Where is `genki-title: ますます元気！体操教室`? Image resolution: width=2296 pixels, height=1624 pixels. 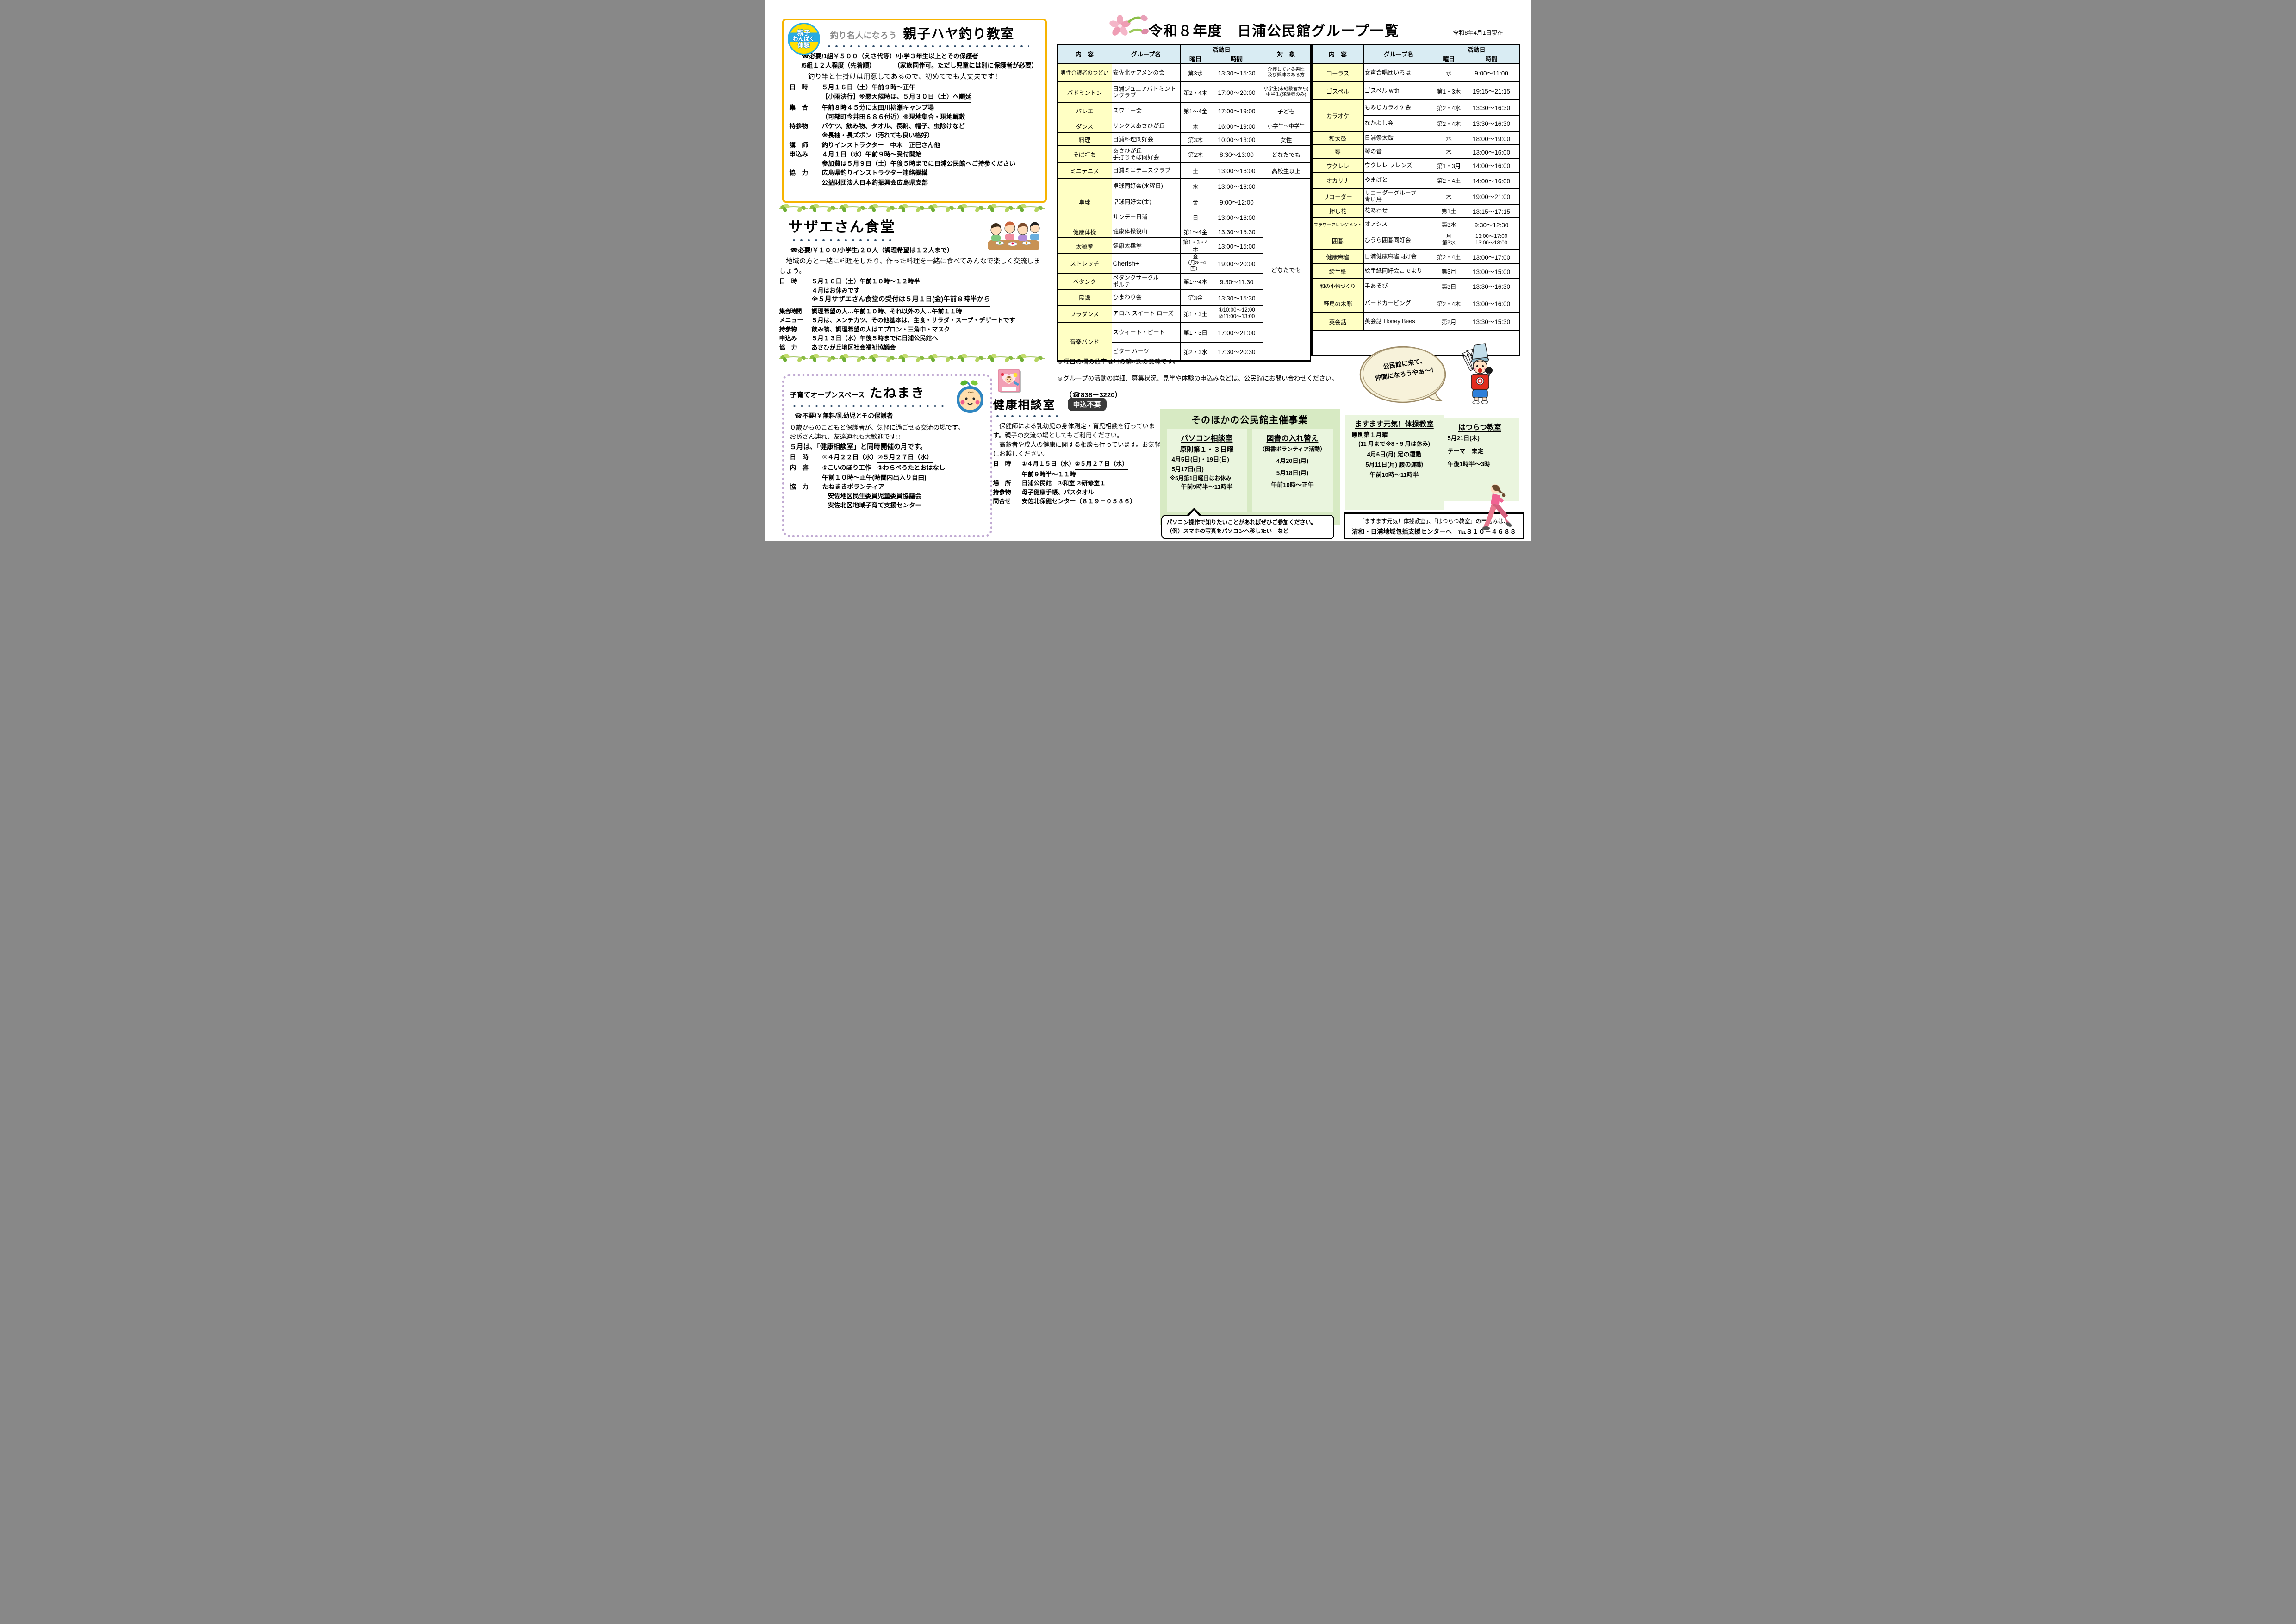
genki-title: ますます元気！体操教室 is located at coordinates (1394, 424).